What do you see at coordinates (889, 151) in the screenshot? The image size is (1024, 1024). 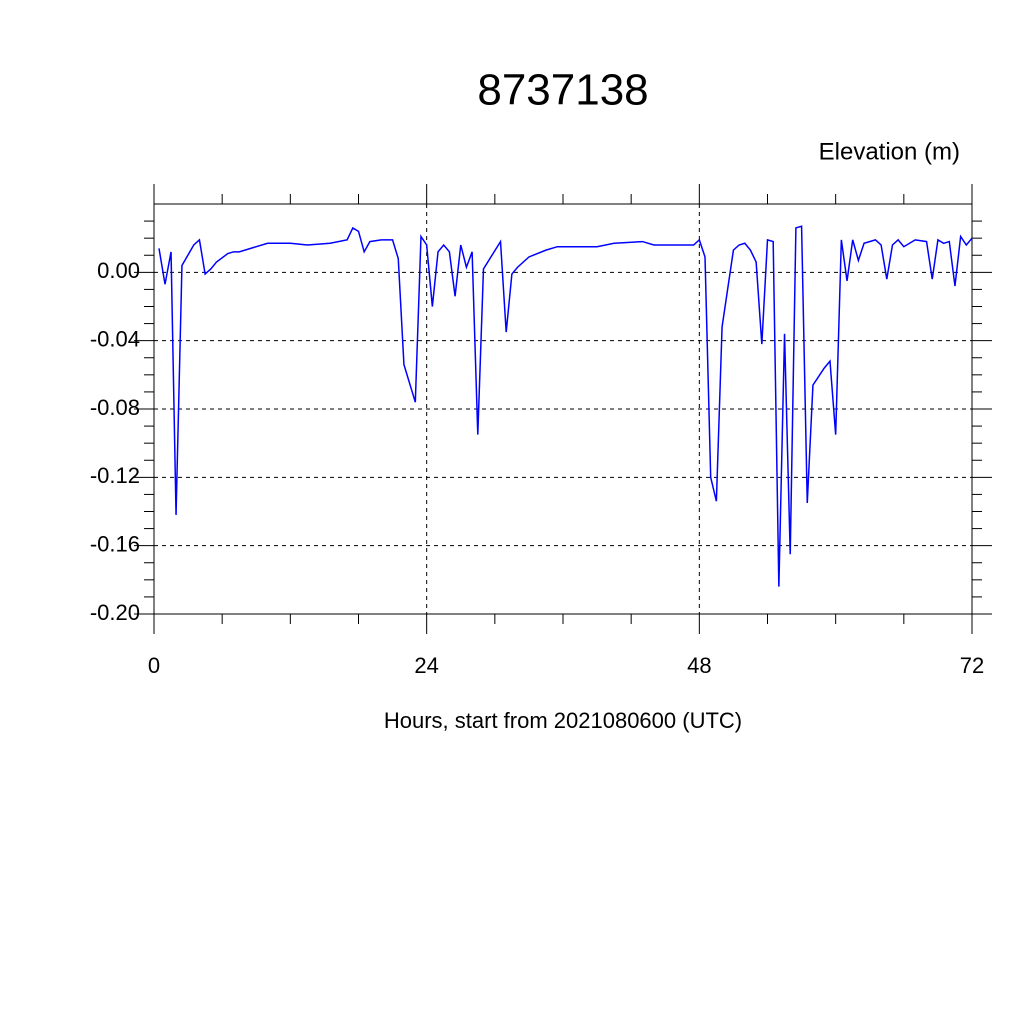 I see `chart-subtitle: Elevation (m)` at bounding box center [889, 151].